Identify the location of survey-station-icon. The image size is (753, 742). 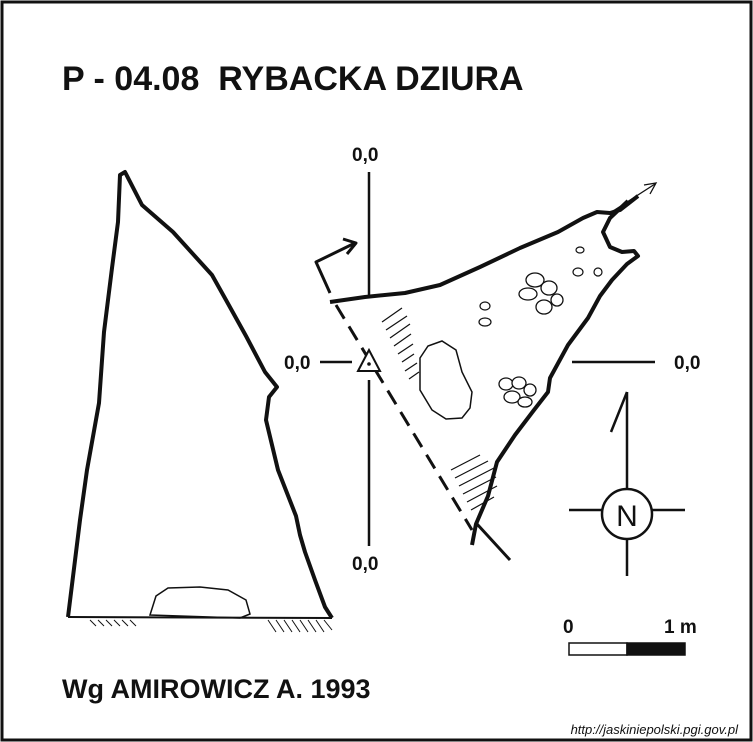
(369, 359).